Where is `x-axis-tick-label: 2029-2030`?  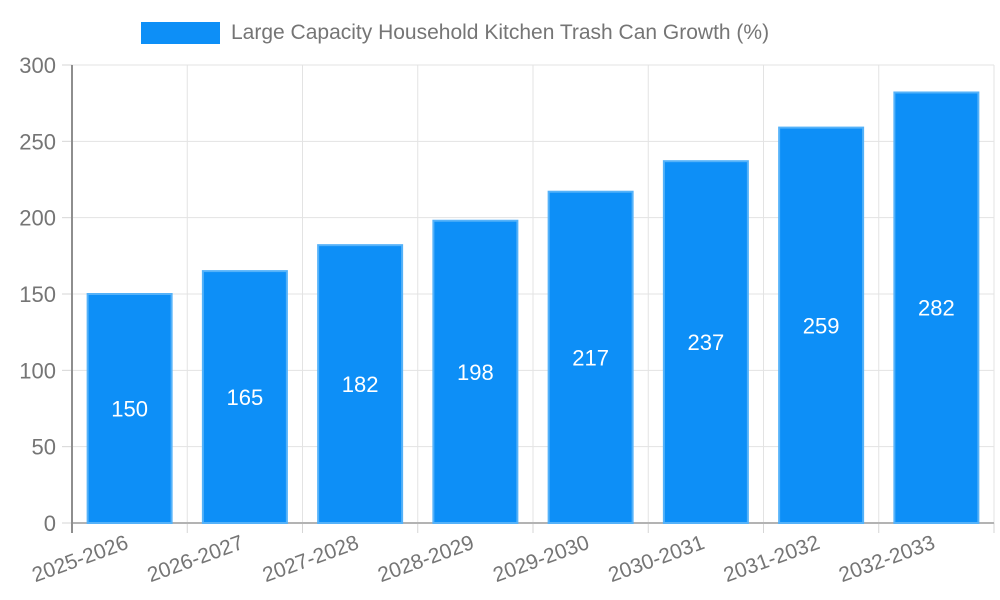
x-axis-tick-label: 2029-2030 is located at coordinates (541, 559).